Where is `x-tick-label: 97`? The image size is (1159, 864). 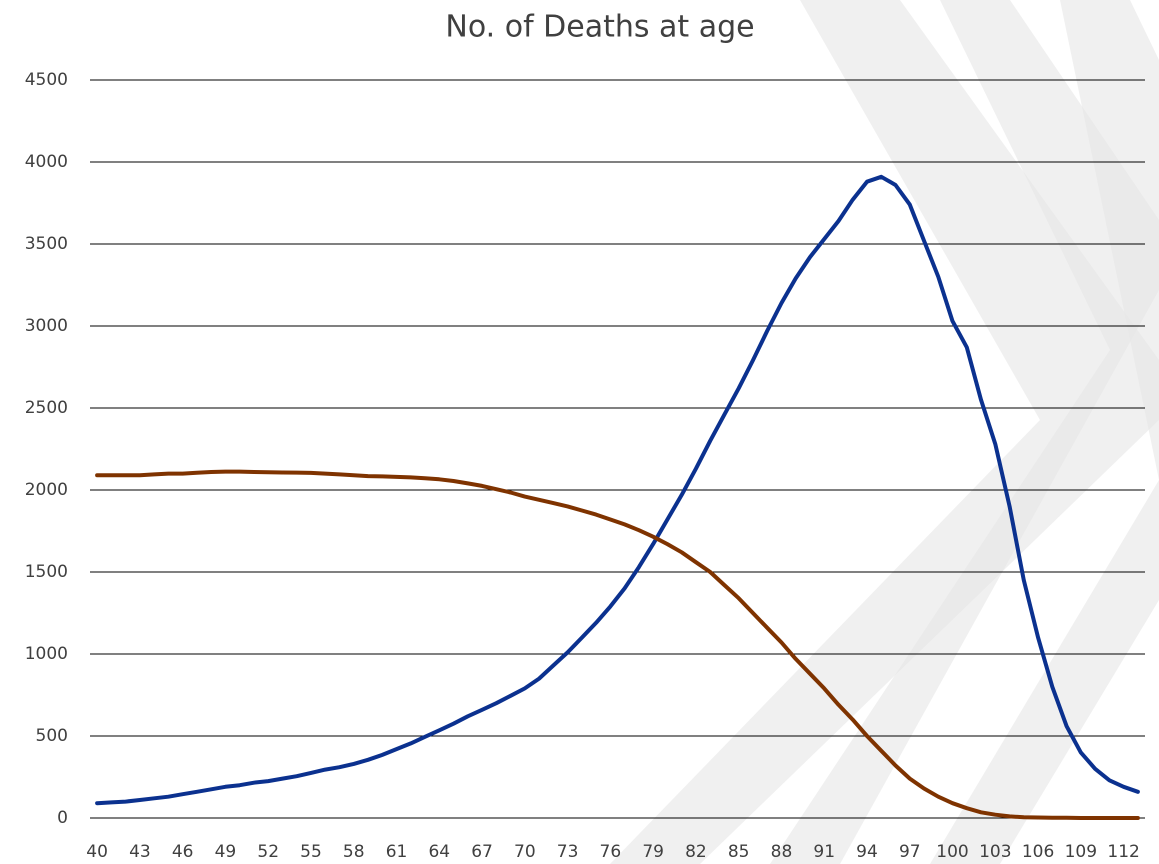
x-tick-label: 97 is located at coordinates (910, 852).